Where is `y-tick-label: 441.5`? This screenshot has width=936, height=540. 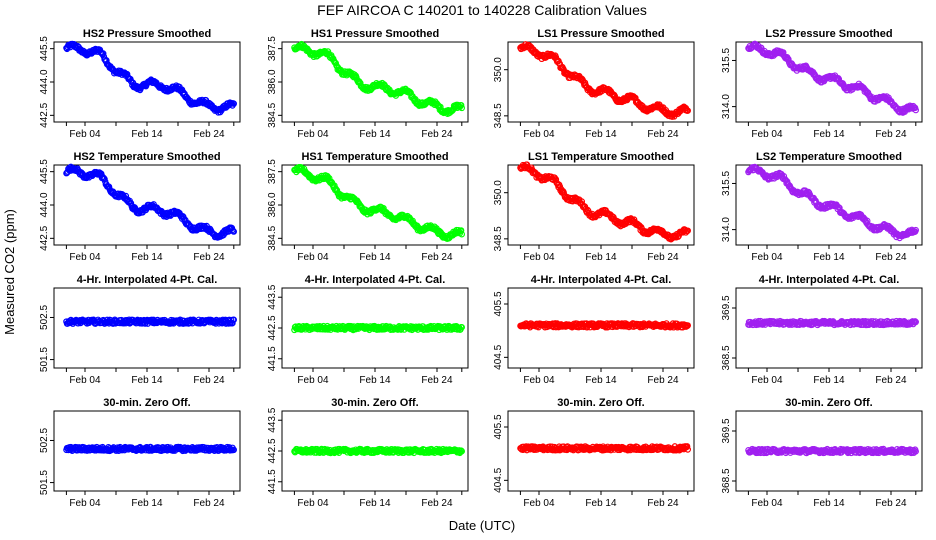 y-tick-label: 441.5 is located at coordinates (272, 481).